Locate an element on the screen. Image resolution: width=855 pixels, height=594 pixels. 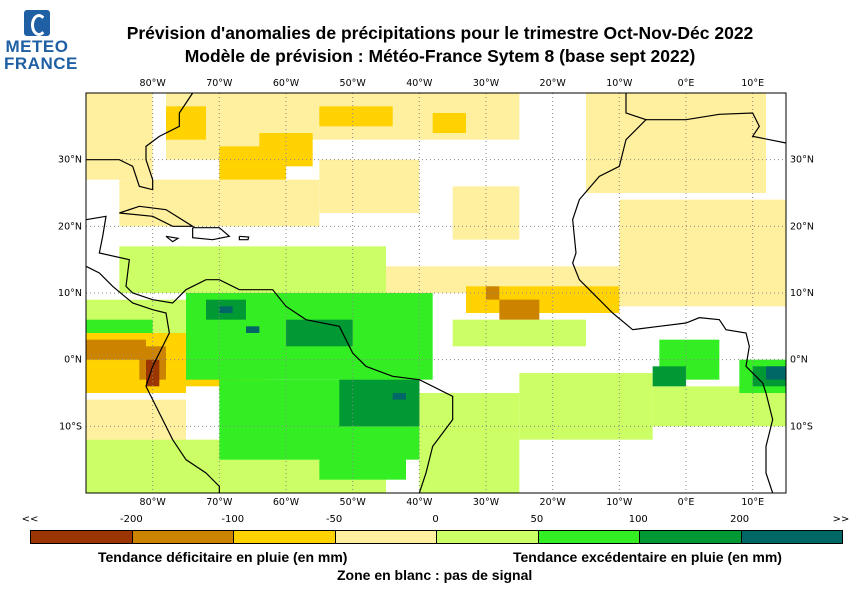
color-legend-bar is located at coordinates (436, 537).